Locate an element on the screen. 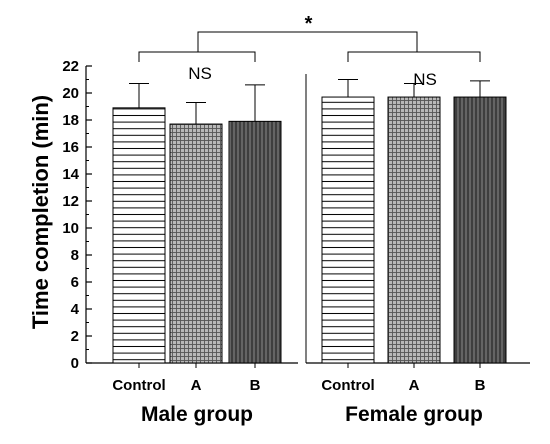 The height and width of the screenshot is (444, 550). y-tick-label: 10 is located at coordinates (70, 228).